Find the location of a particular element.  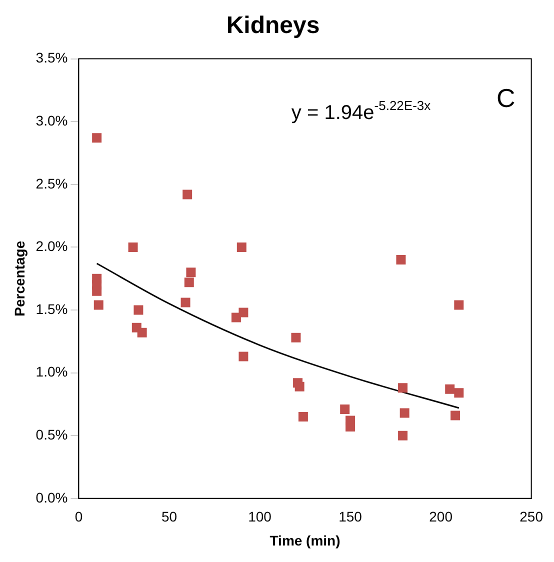

x-tick-label: 200 is located at coordinates (441, 516).